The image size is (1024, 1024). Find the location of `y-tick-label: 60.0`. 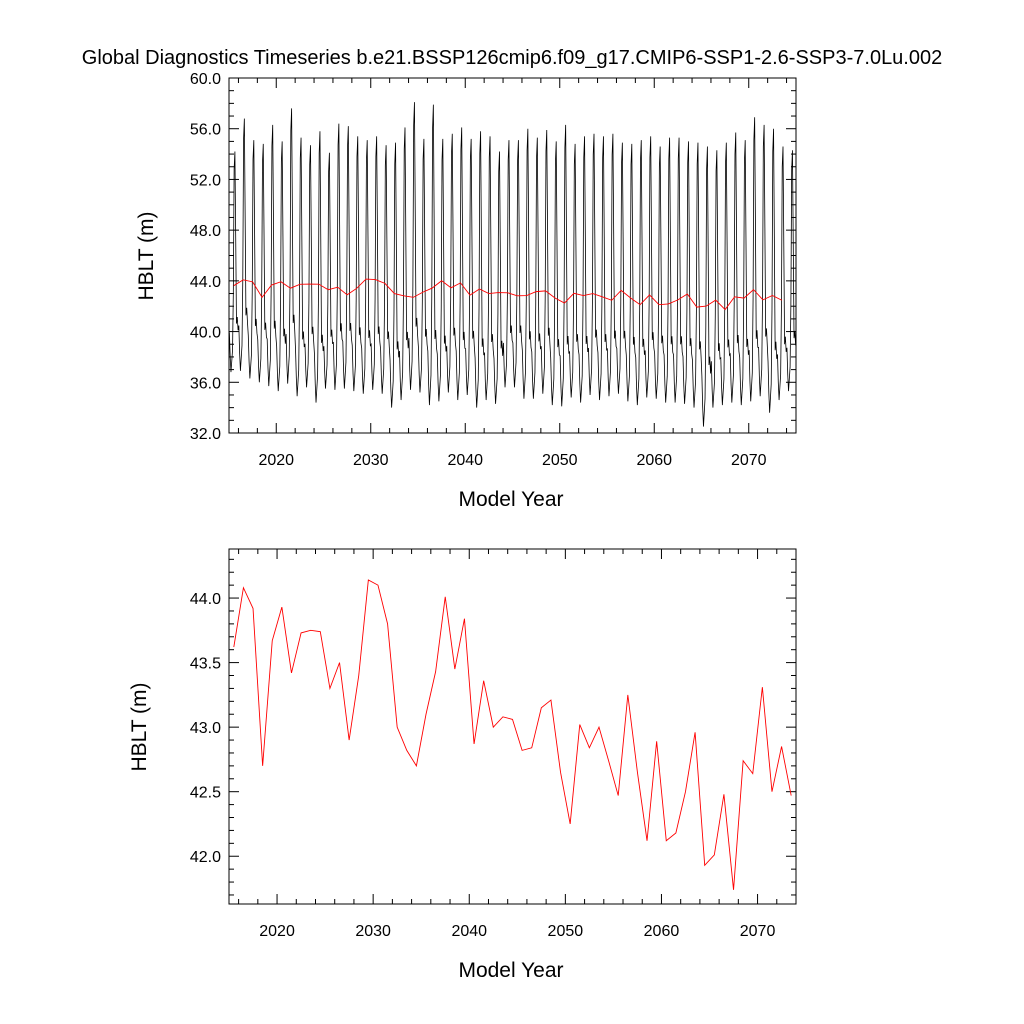

y-tick-label: 60.0 is located at coordinates (205, 79).